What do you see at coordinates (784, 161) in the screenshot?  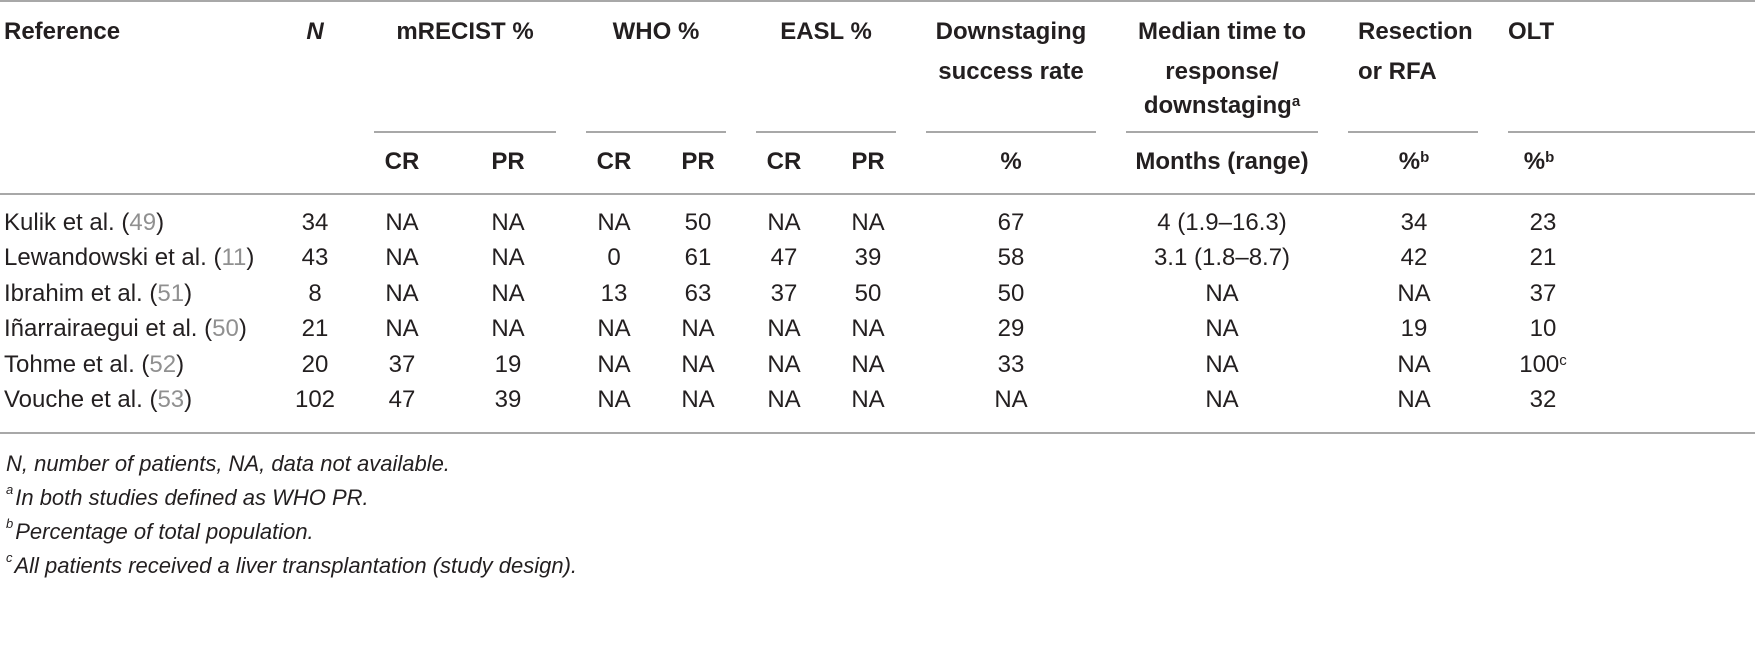 I see `subheader-easl-cr: CR` at bounding box center [784, 161].